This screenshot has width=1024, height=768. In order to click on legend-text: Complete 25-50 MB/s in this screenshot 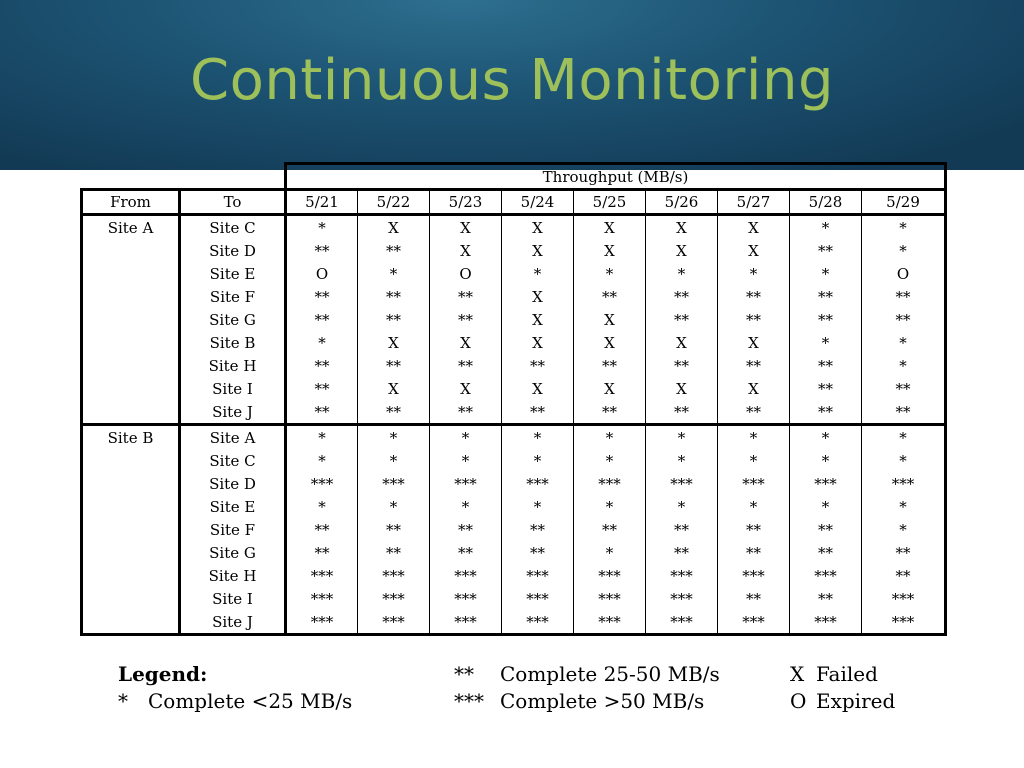, I will do `click(610, 674)`.